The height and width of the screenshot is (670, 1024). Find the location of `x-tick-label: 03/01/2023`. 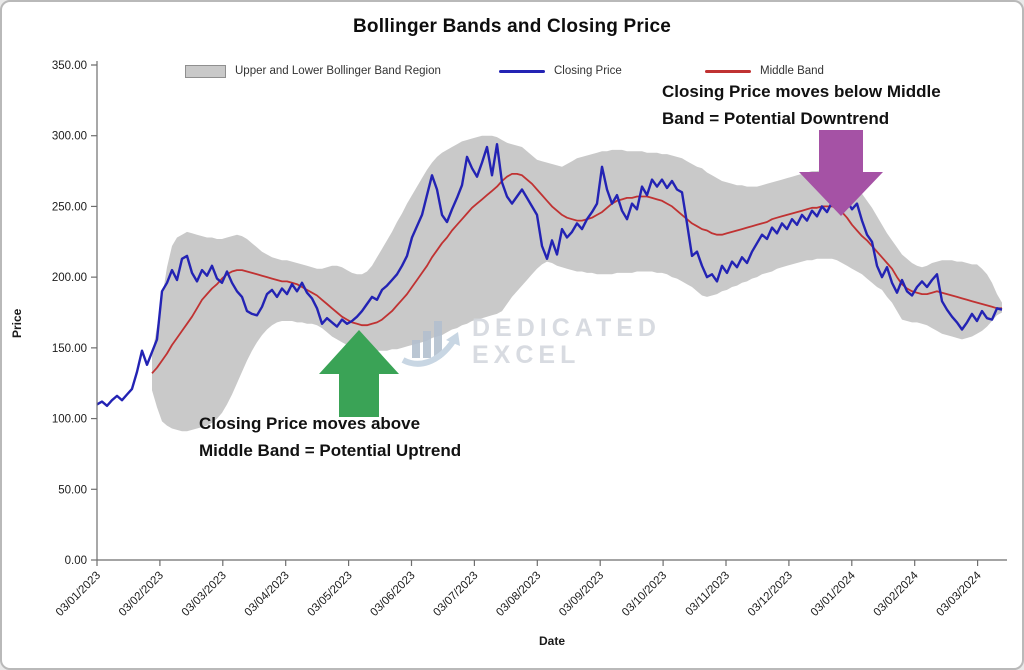

x-tick-label: 03/01/2023 is located at coordinates (78, 594).